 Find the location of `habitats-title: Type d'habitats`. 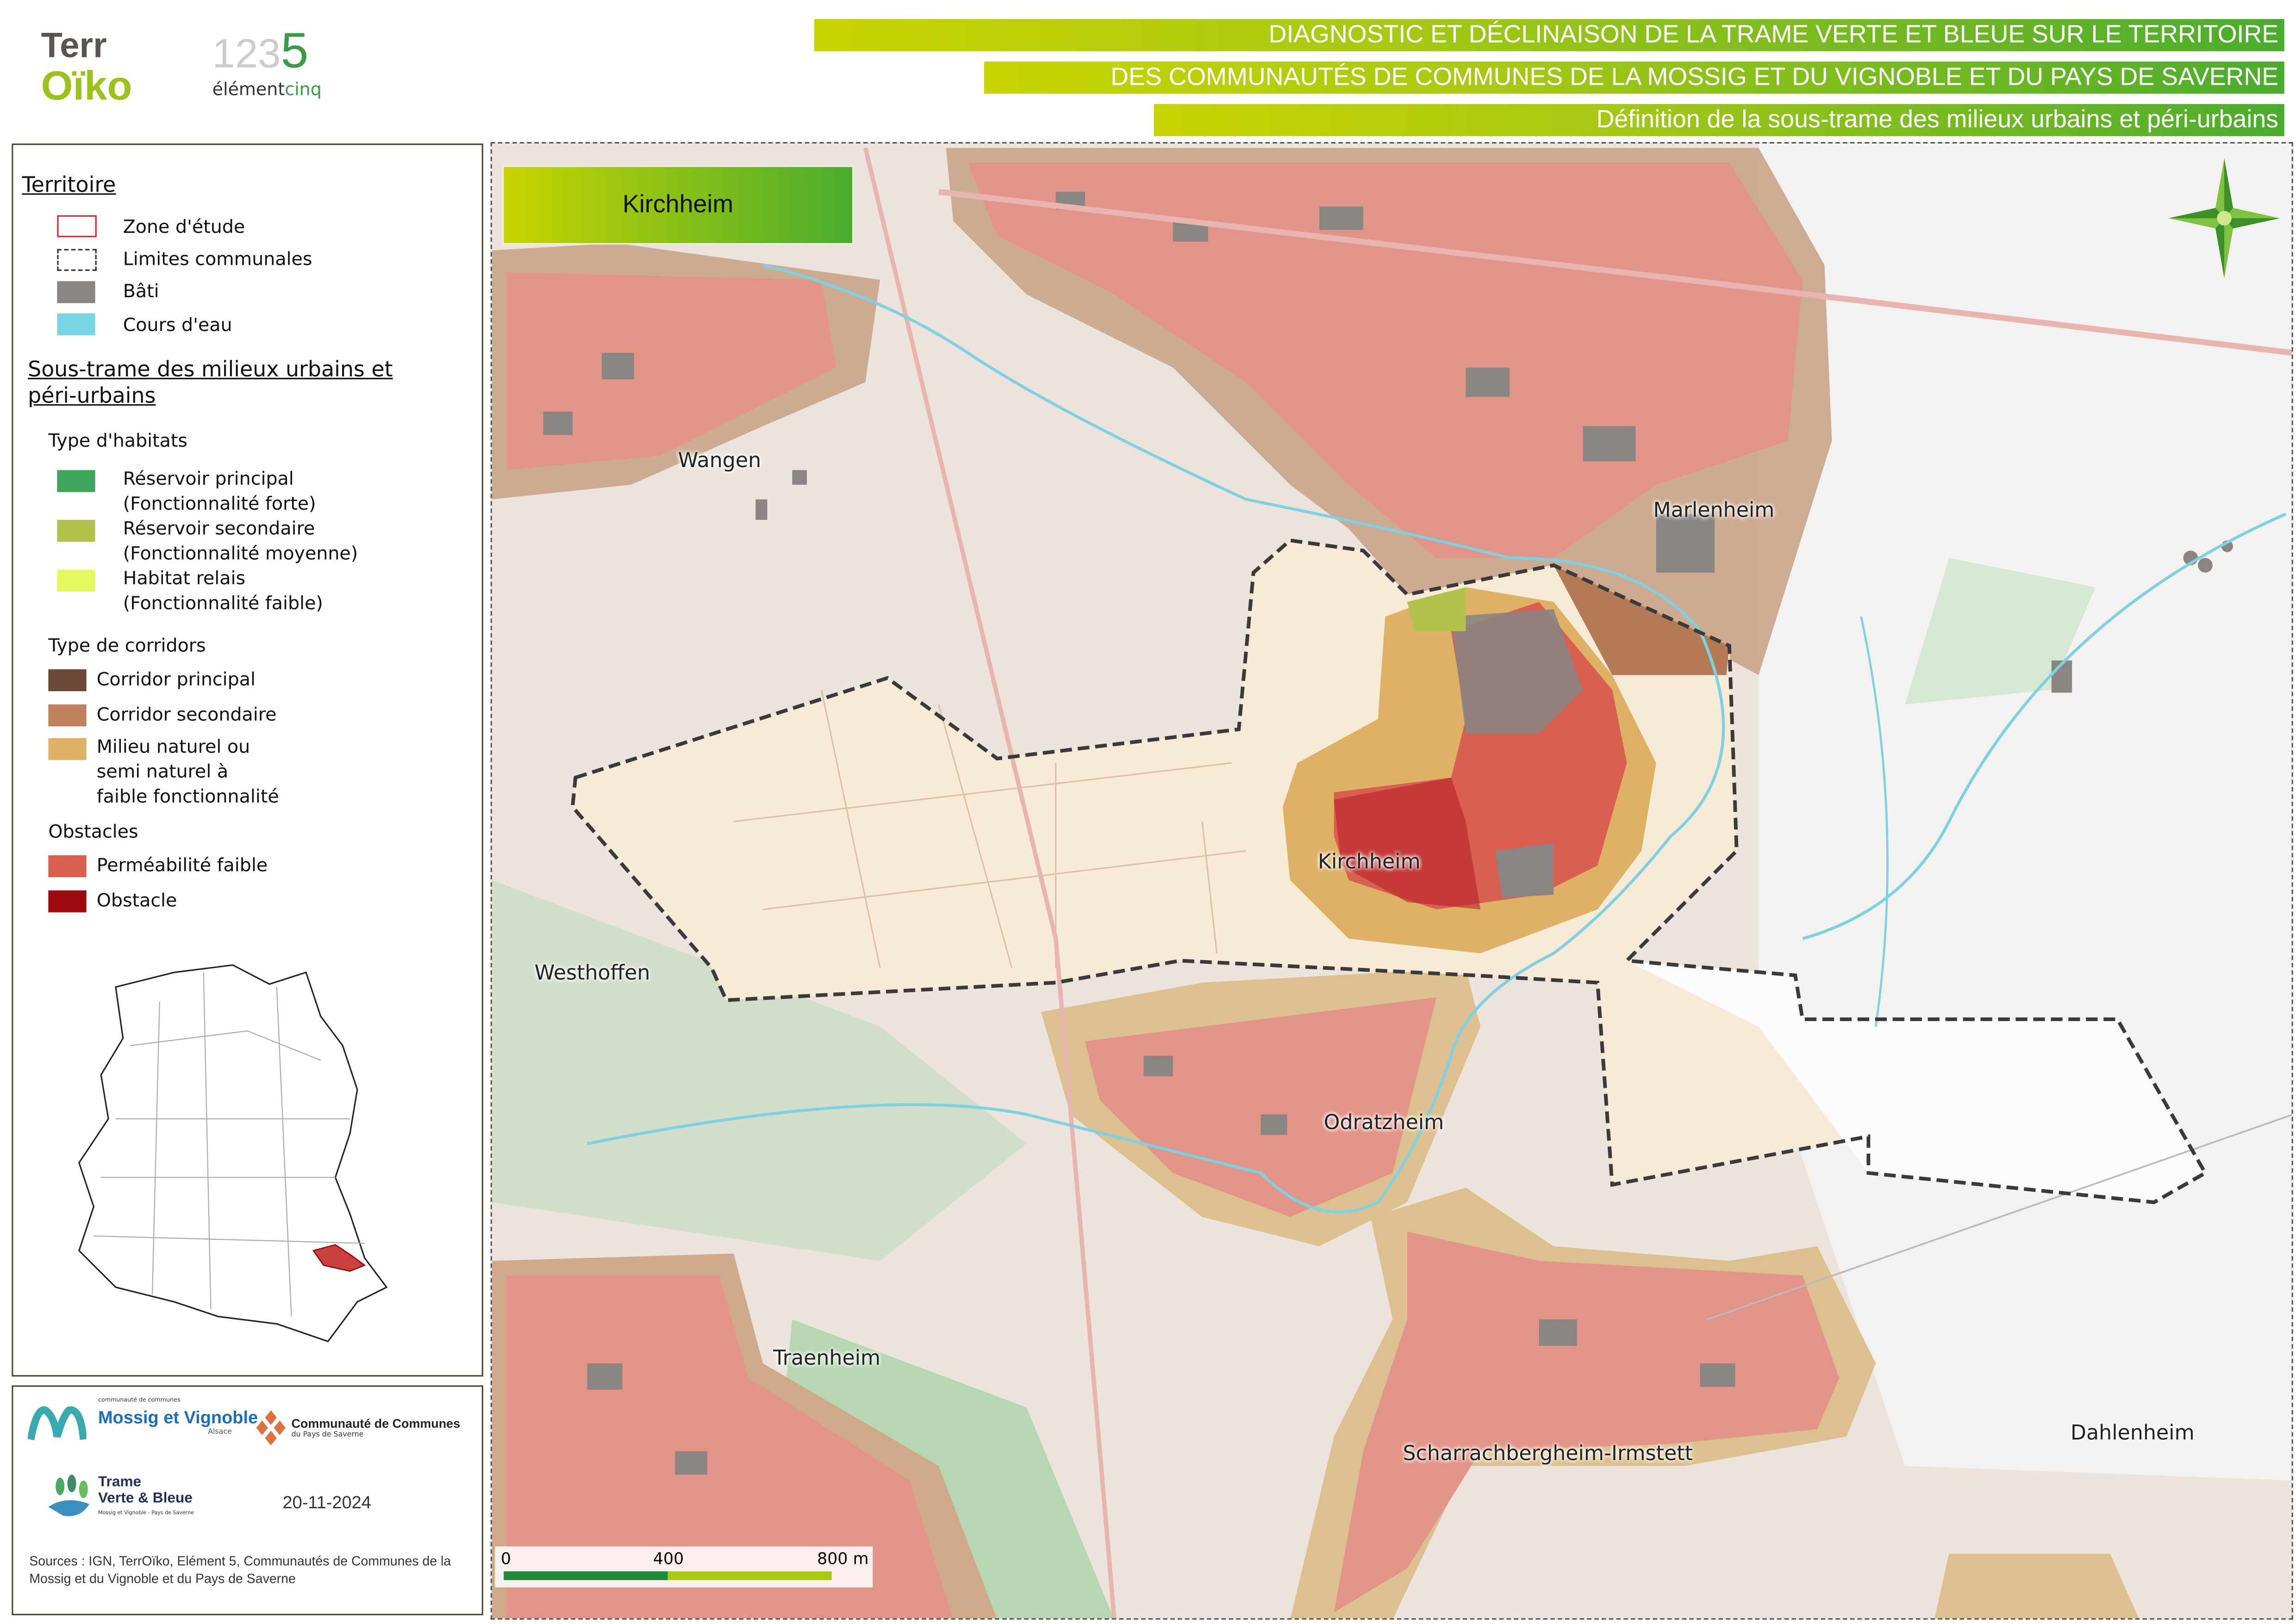

habitats-title: Type d'habitats is located at coordinates (118, 440).